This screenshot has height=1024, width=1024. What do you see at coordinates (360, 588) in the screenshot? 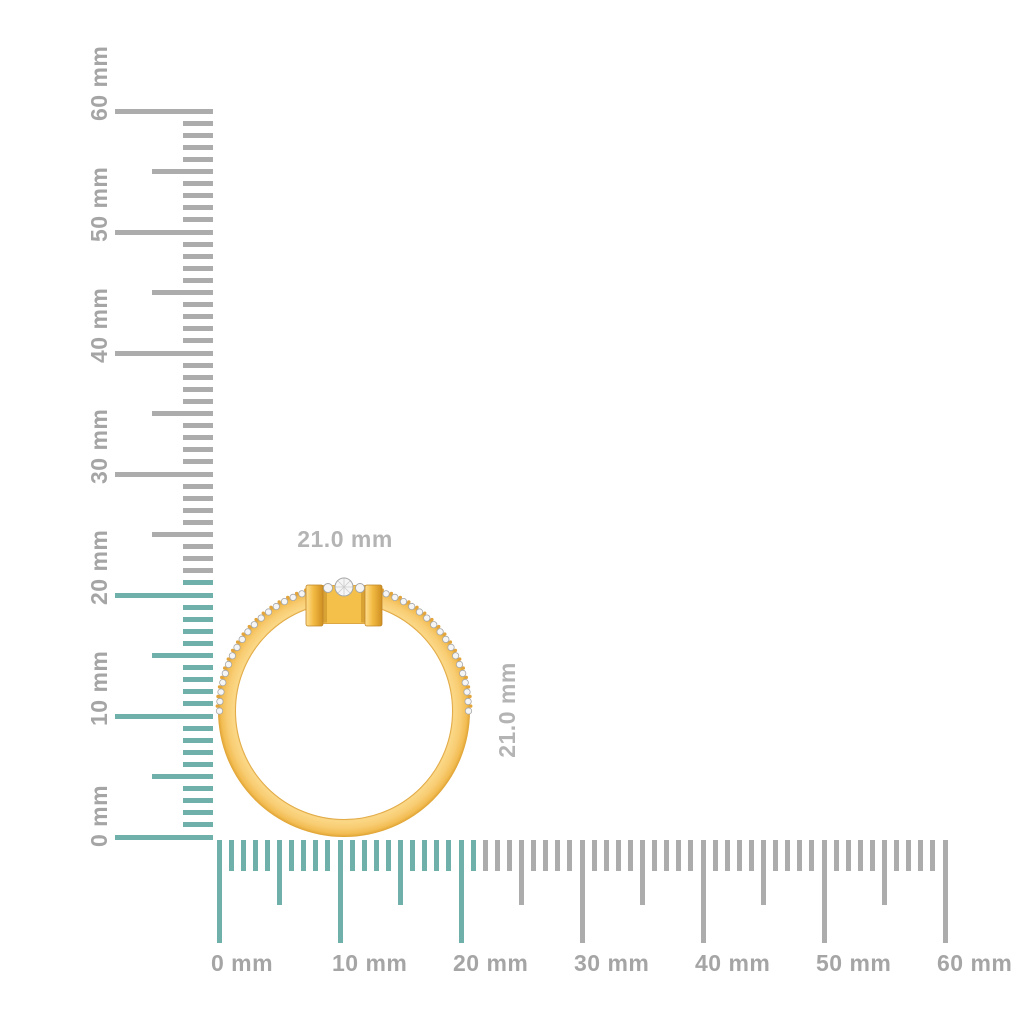
I see `side-diamond-right` at bounding box center [360, 588].